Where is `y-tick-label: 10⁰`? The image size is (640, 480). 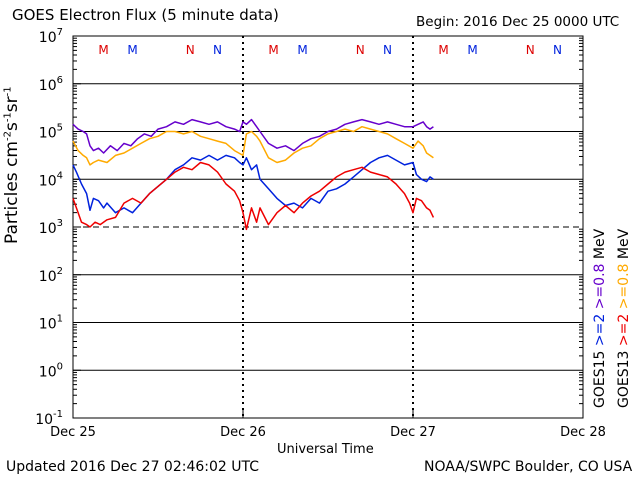 y-tick-label: 10⁰ is located at coordinates (51, 370).